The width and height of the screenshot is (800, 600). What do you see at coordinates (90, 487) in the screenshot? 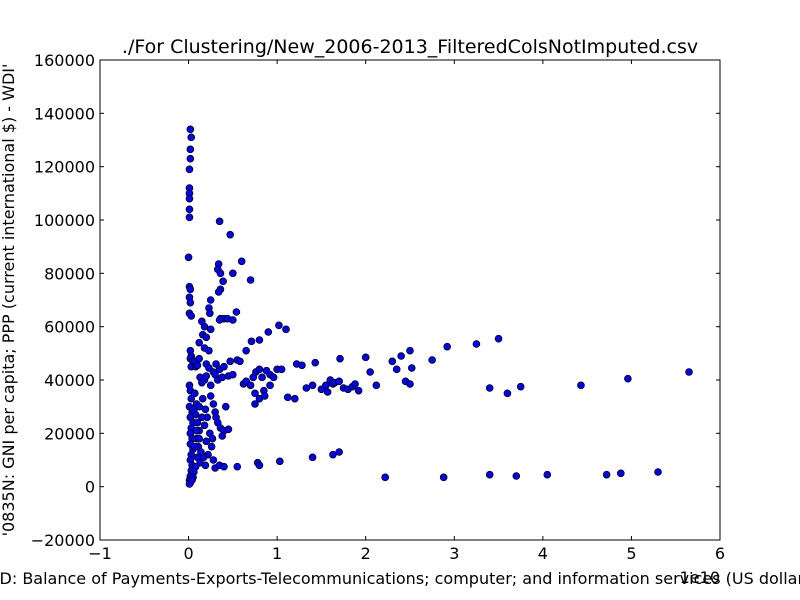
I see `y-tick-label: 0` at bounding box center [90, 487].